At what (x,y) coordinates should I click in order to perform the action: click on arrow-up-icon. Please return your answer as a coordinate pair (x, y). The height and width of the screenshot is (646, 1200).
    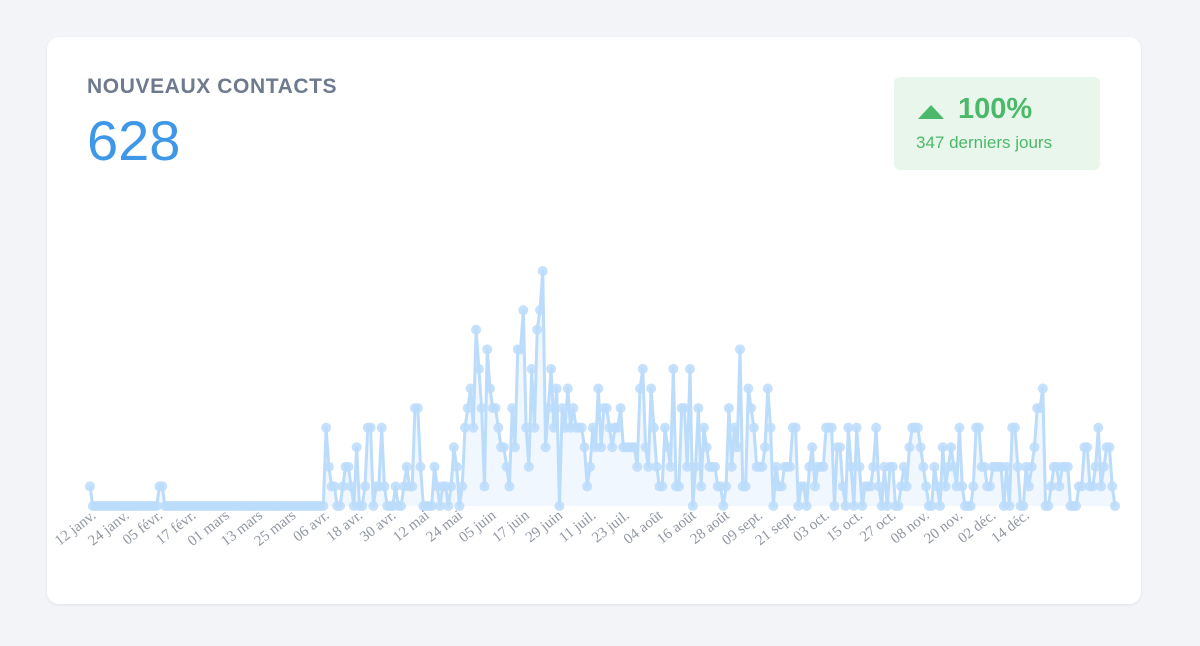
    Looking at the image, I should click on (931, 112).